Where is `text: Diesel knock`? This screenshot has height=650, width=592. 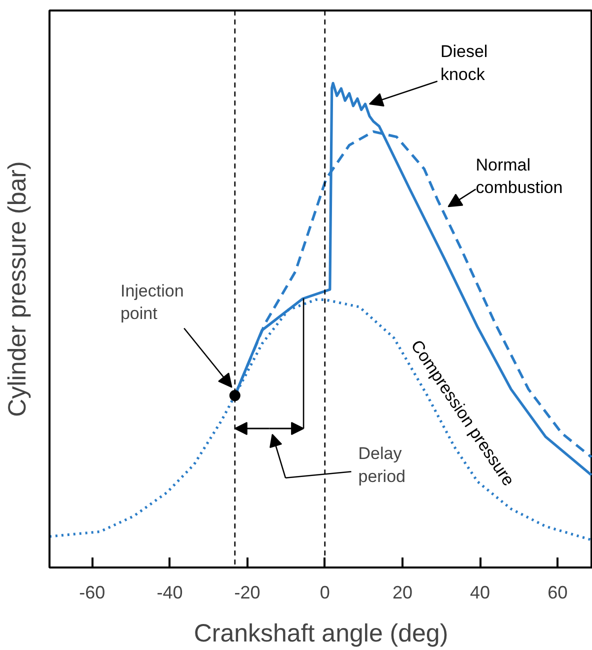
text: Diesel knock is located at coordinates (464, 63).